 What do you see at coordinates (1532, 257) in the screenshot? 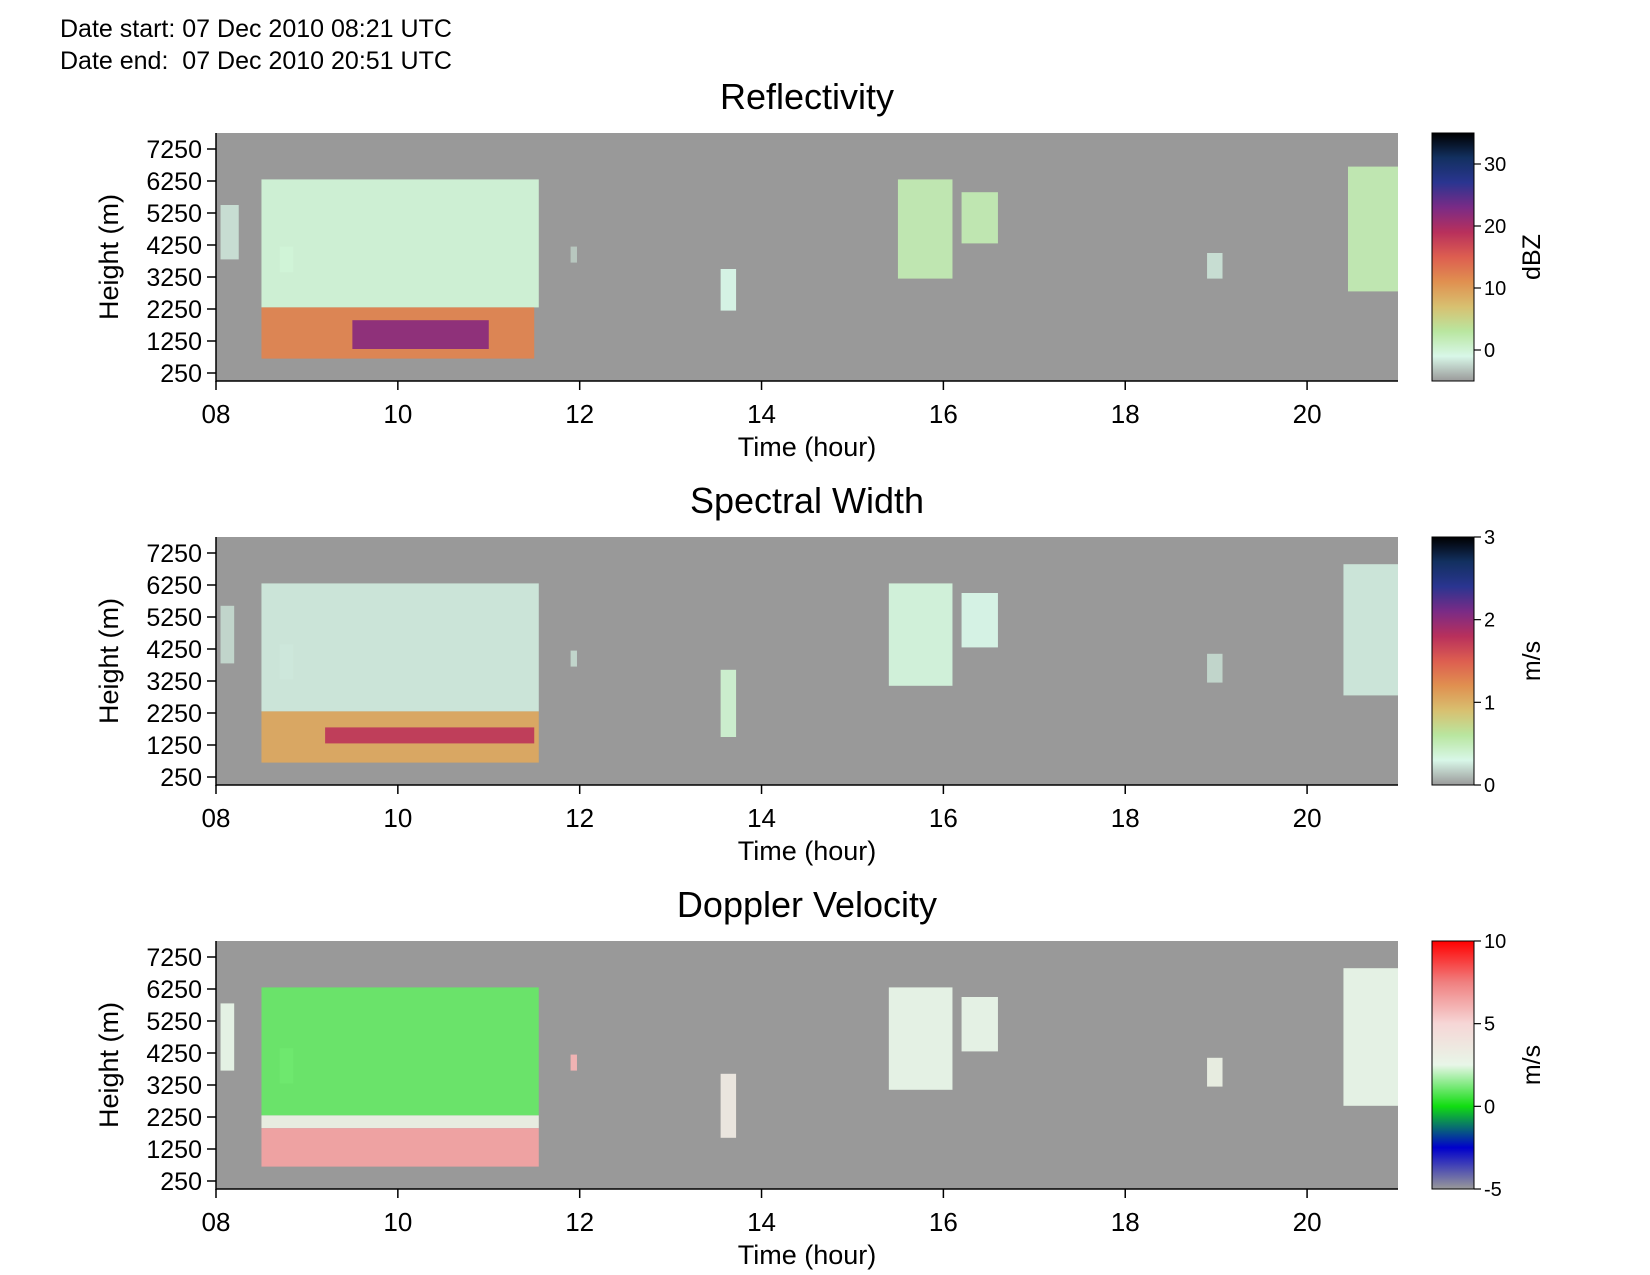
I see `colorbar-label: dBZ` at bounding box center [1532, 257].